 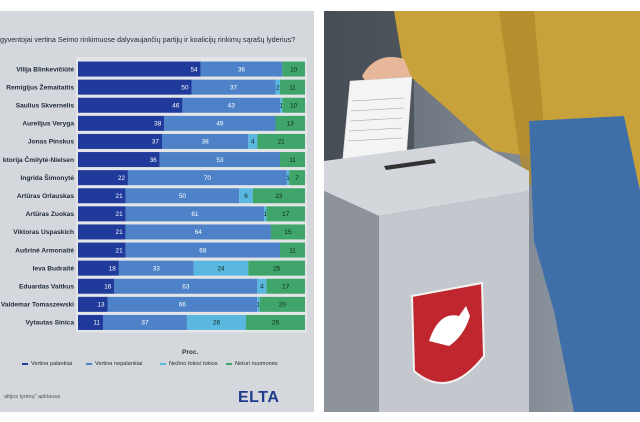 What do you see at coordinates (119, 364) in the screenshot?
I see `legend-label: Vertina nepalankiai` at bounding box center [119, 364].